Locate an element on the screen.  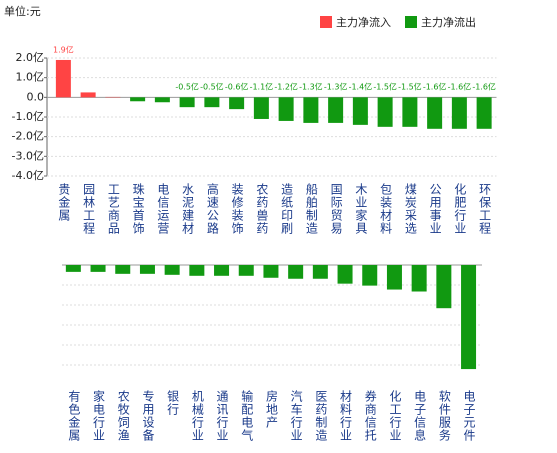
bottom-grid is located at coordinates (272, 325).